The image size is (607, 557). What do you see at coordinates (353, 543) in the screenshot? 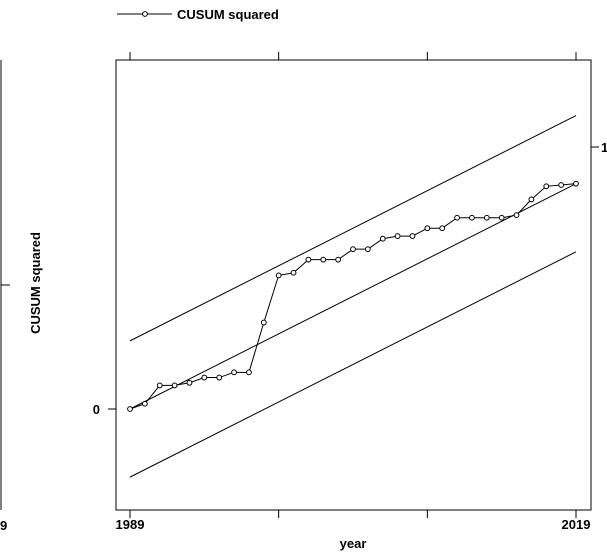
I see `x-axis-label: year` at bounding box center [353, 543].